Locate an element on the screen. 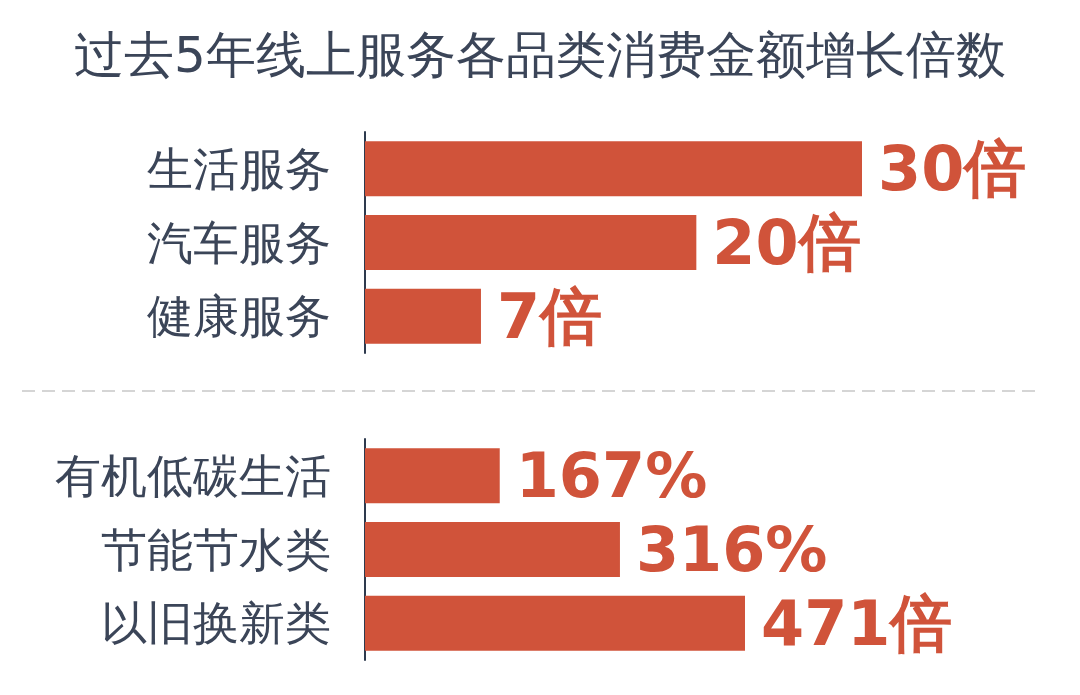 Image resolution: width=1080 pixels, height=695 pixels. data-label: 7倍 is located at coordinates (549, 316).